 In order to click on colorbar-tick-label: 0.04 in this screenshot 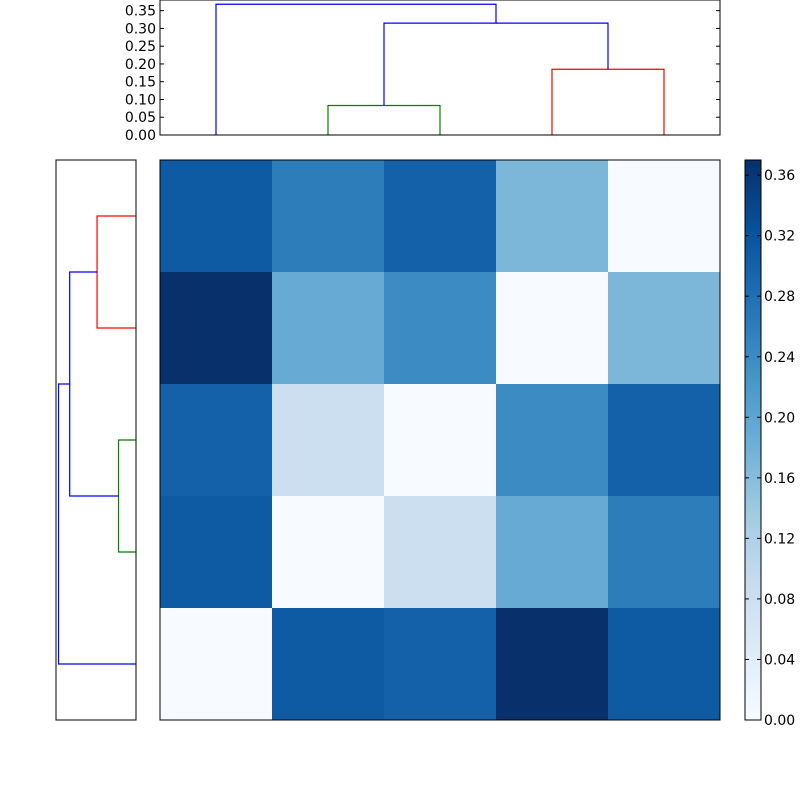, I will do `click(779, 660)`.